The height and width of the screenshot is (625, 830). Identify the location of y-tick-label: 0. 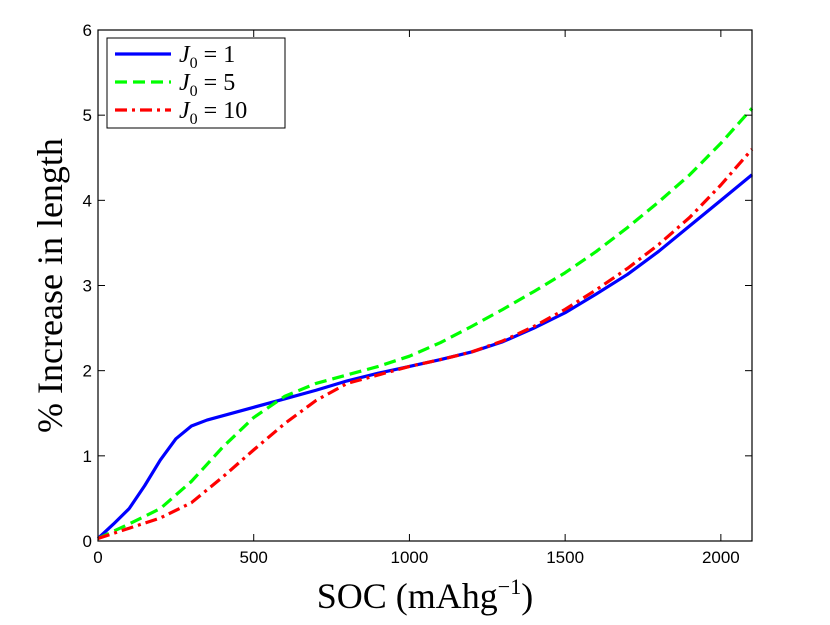
(87, 541).